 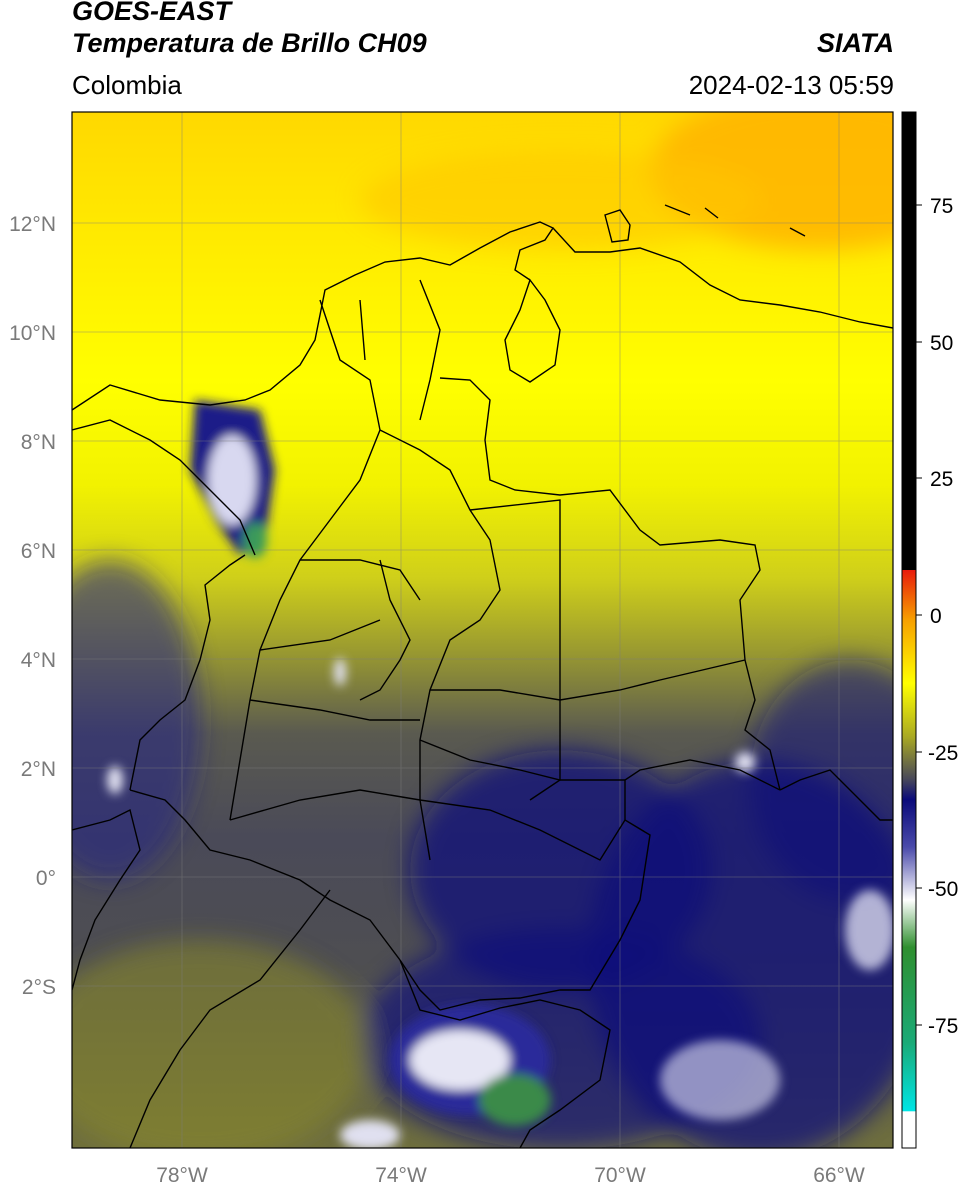 I want to click on ecuador-coastline, so click(x=106, y=899).